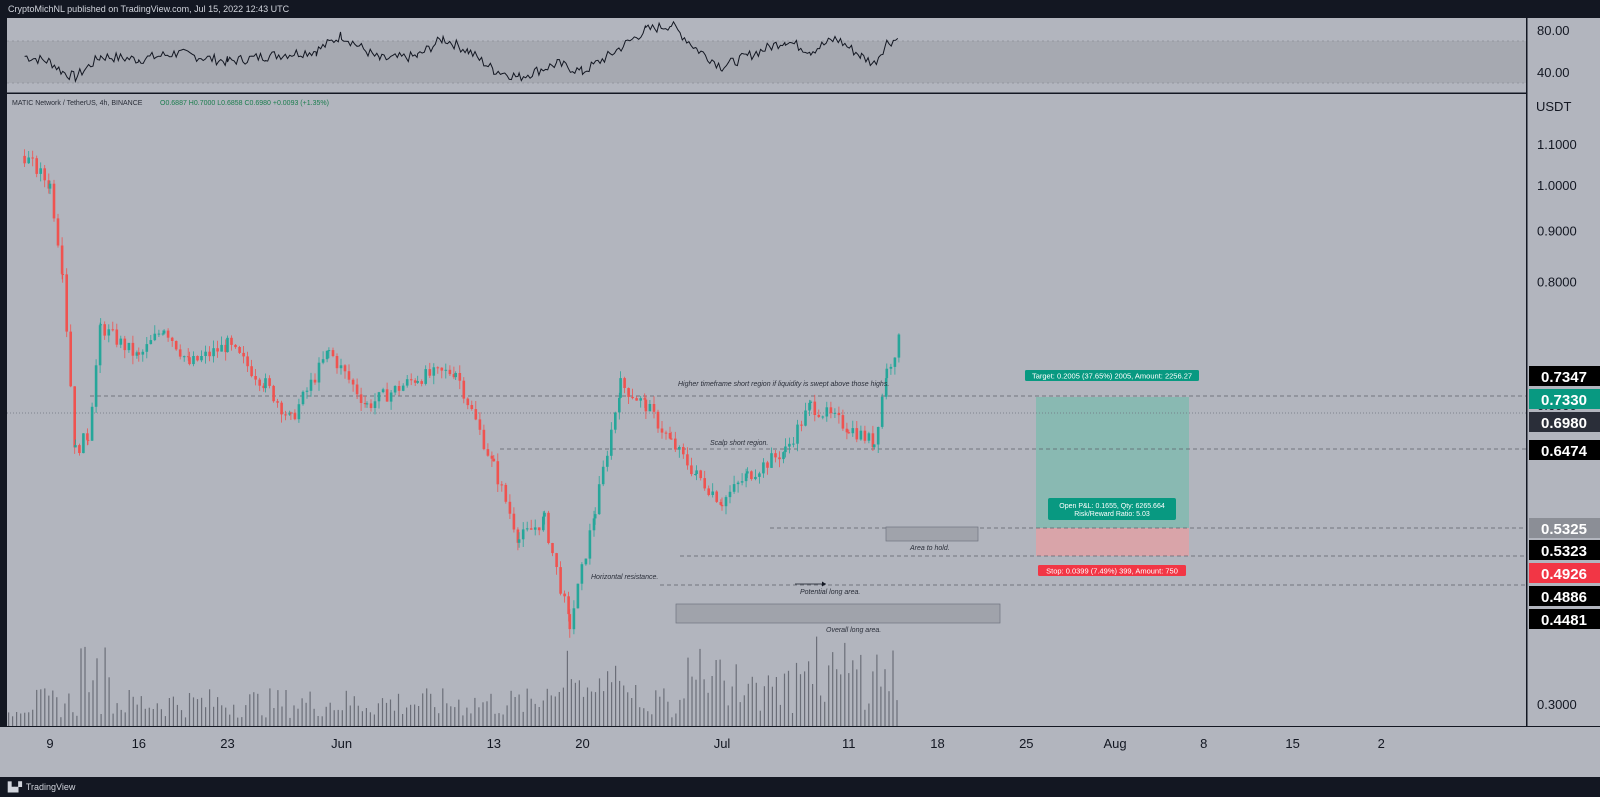  I want to click on time-tick: 2, so click(1381, 743).